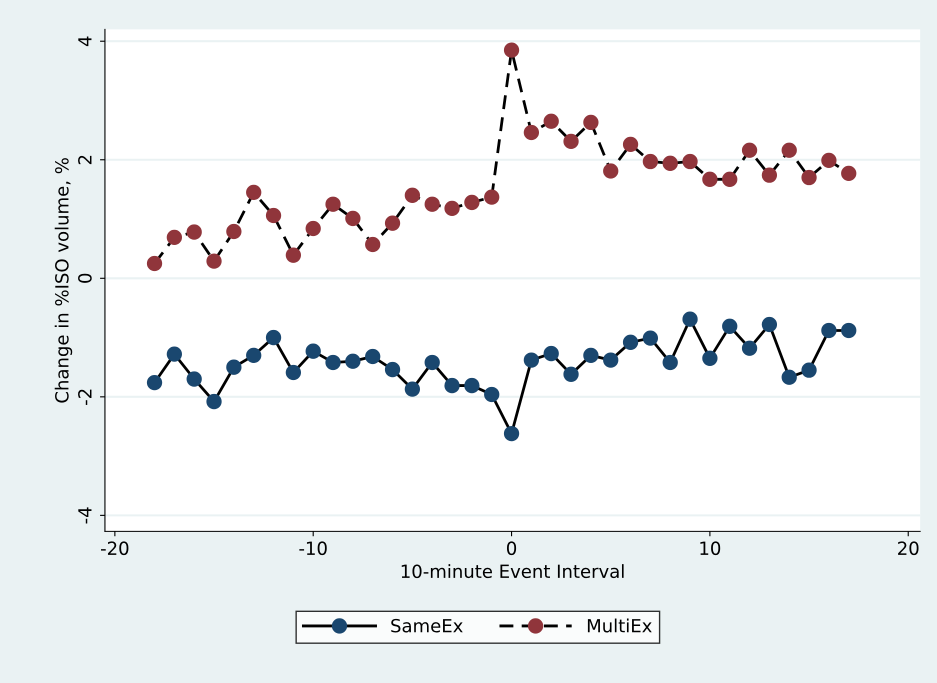  Describe the element at coordinates (710, 548) in the screenshot. I see `x-tick-label: 10` at that location.